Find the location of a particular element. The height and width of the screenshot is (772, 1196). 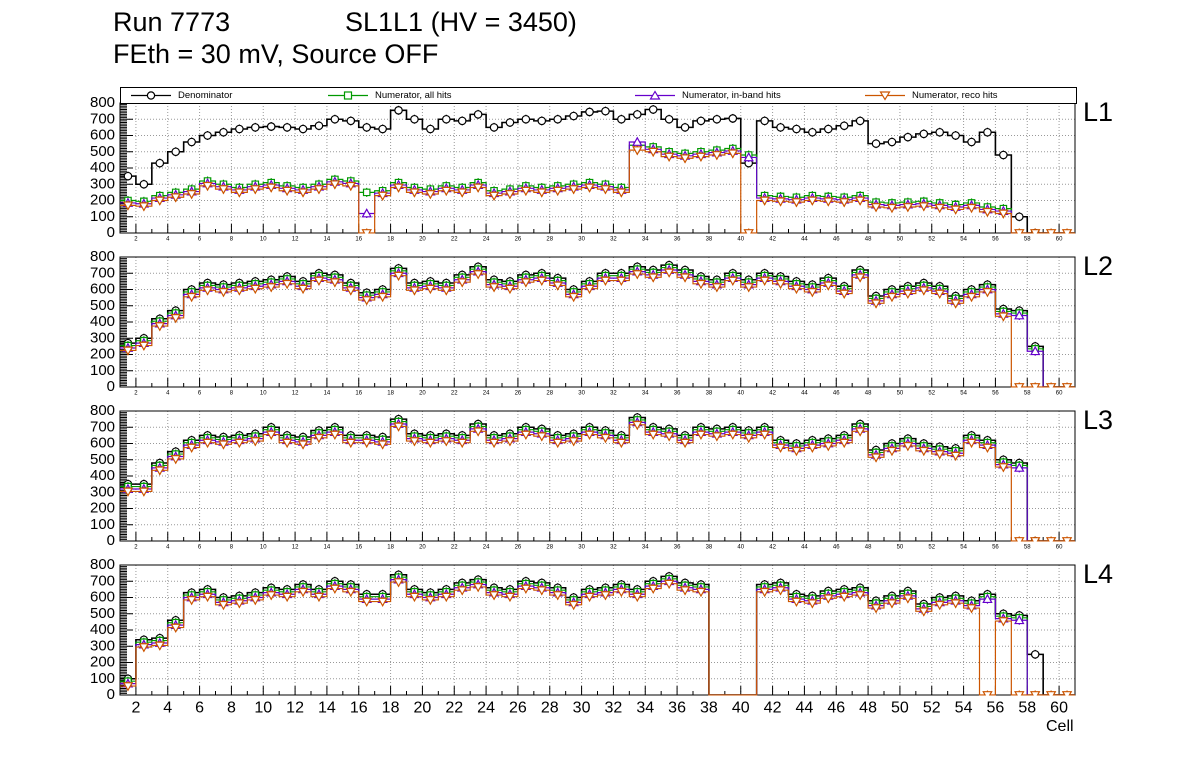

triangle-up-marker-icon is located at coordinates (655, 95).